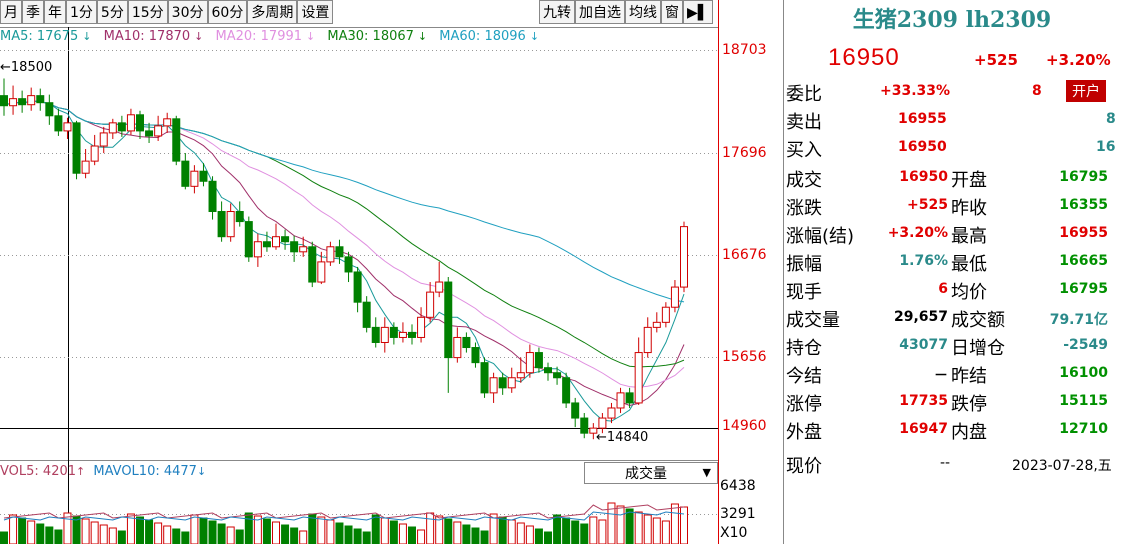 The width and height of the screenshot is (1123, 544). What do you see at coordinates (643, 12) in the screenshot?
I see `tool-button: 均线` at bounding box center [643, 12].